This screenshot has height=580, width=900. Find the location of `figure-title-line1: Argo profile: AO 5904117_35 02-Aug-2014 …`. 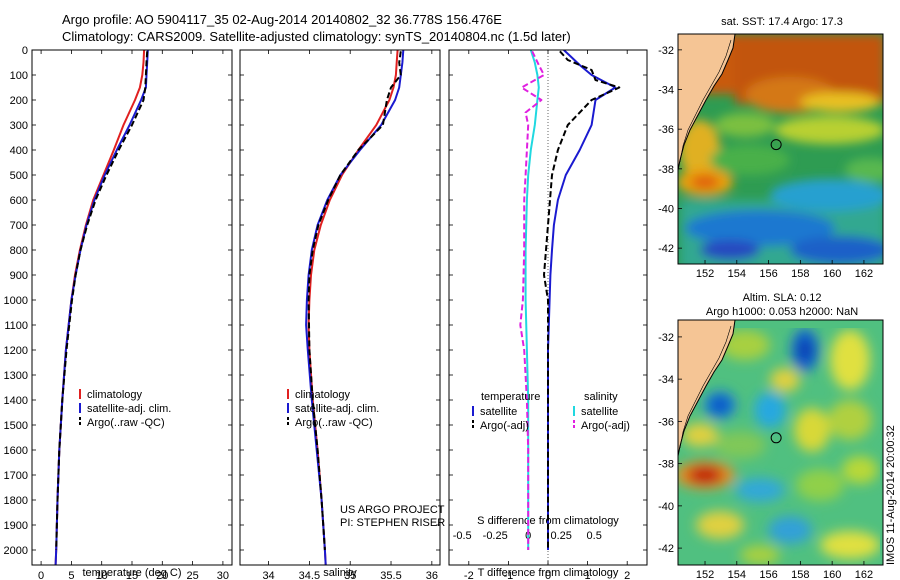

figure-title-line1: Argo profile: AO 5904117_35 02-Aug-2014 … is located at coordinates (282, 19).